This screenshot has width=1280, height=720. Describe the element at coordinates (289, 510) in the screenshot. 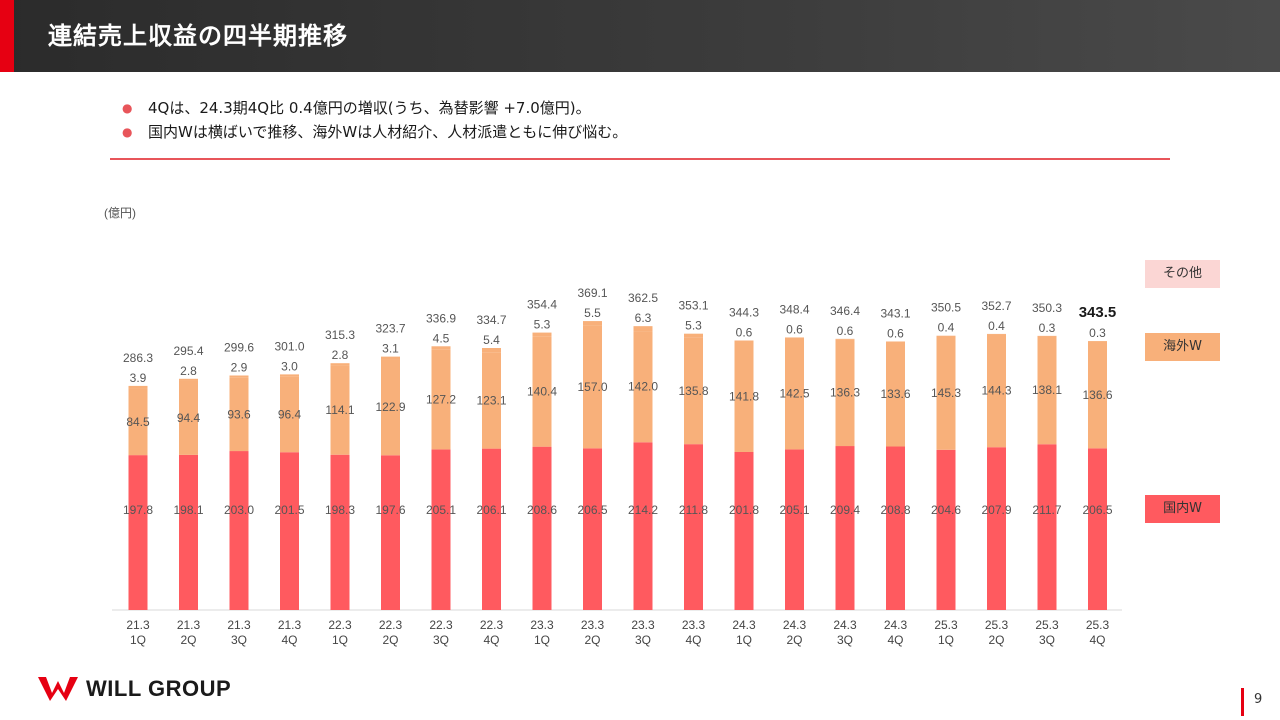

I see `data-label-domestic: 201.5` at that location.